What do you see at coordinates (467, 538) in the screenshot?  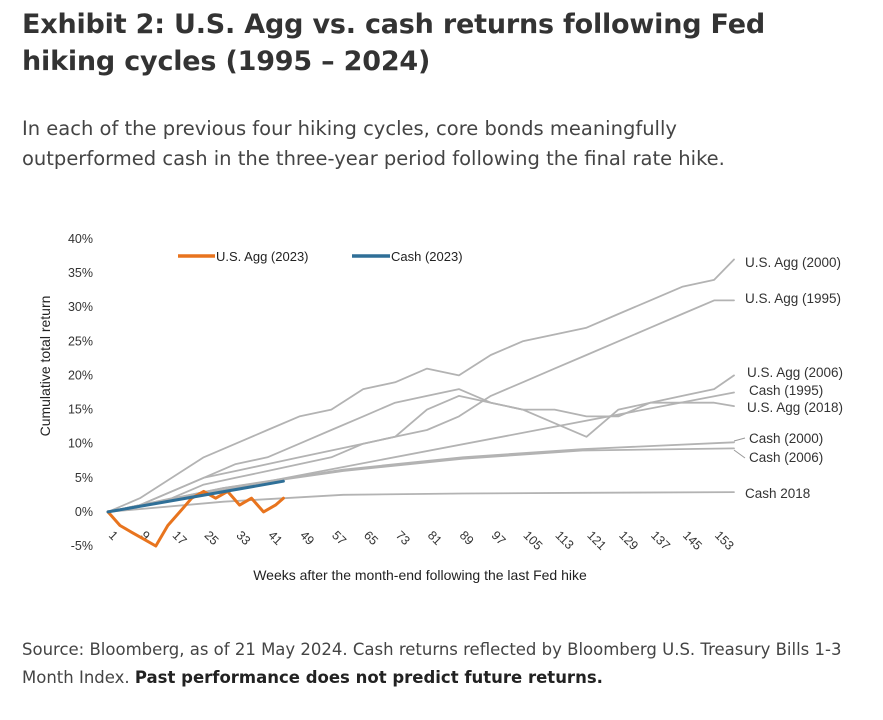 I see `x-tick-label: 89` at bounding box center [467, 538].